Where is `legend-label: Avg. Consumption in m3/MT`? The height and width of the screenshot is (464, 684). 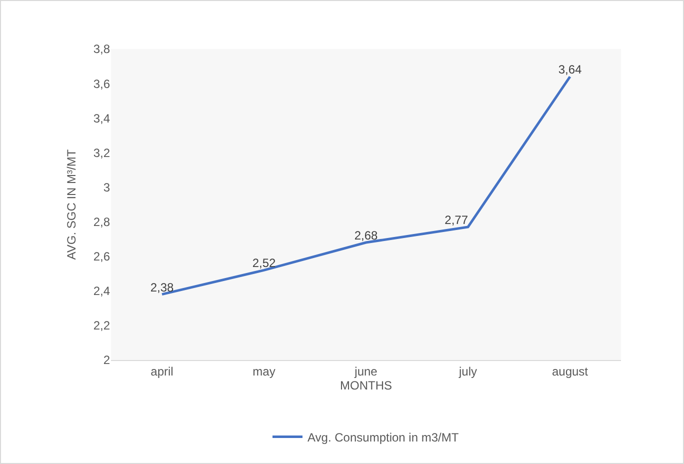
legend-label: Avg. Consumption in m3/MT is located at coordinates (384, 437).